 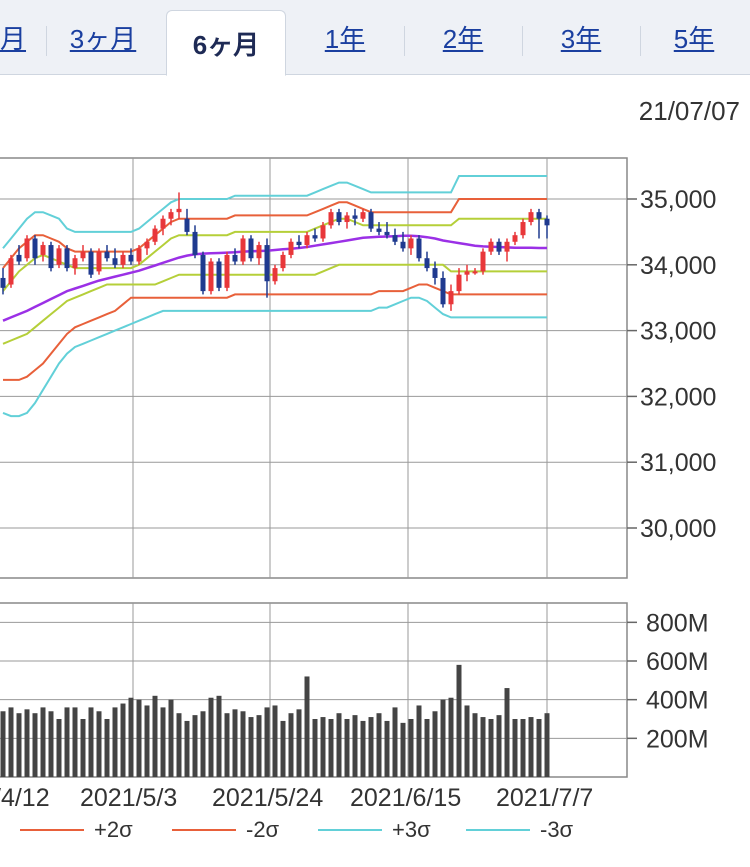 What do you see at coordinates (128, 797) in the screenshot?
I see `x-axis-date-label: 2021/5/3` at bounding box center [128, 797].